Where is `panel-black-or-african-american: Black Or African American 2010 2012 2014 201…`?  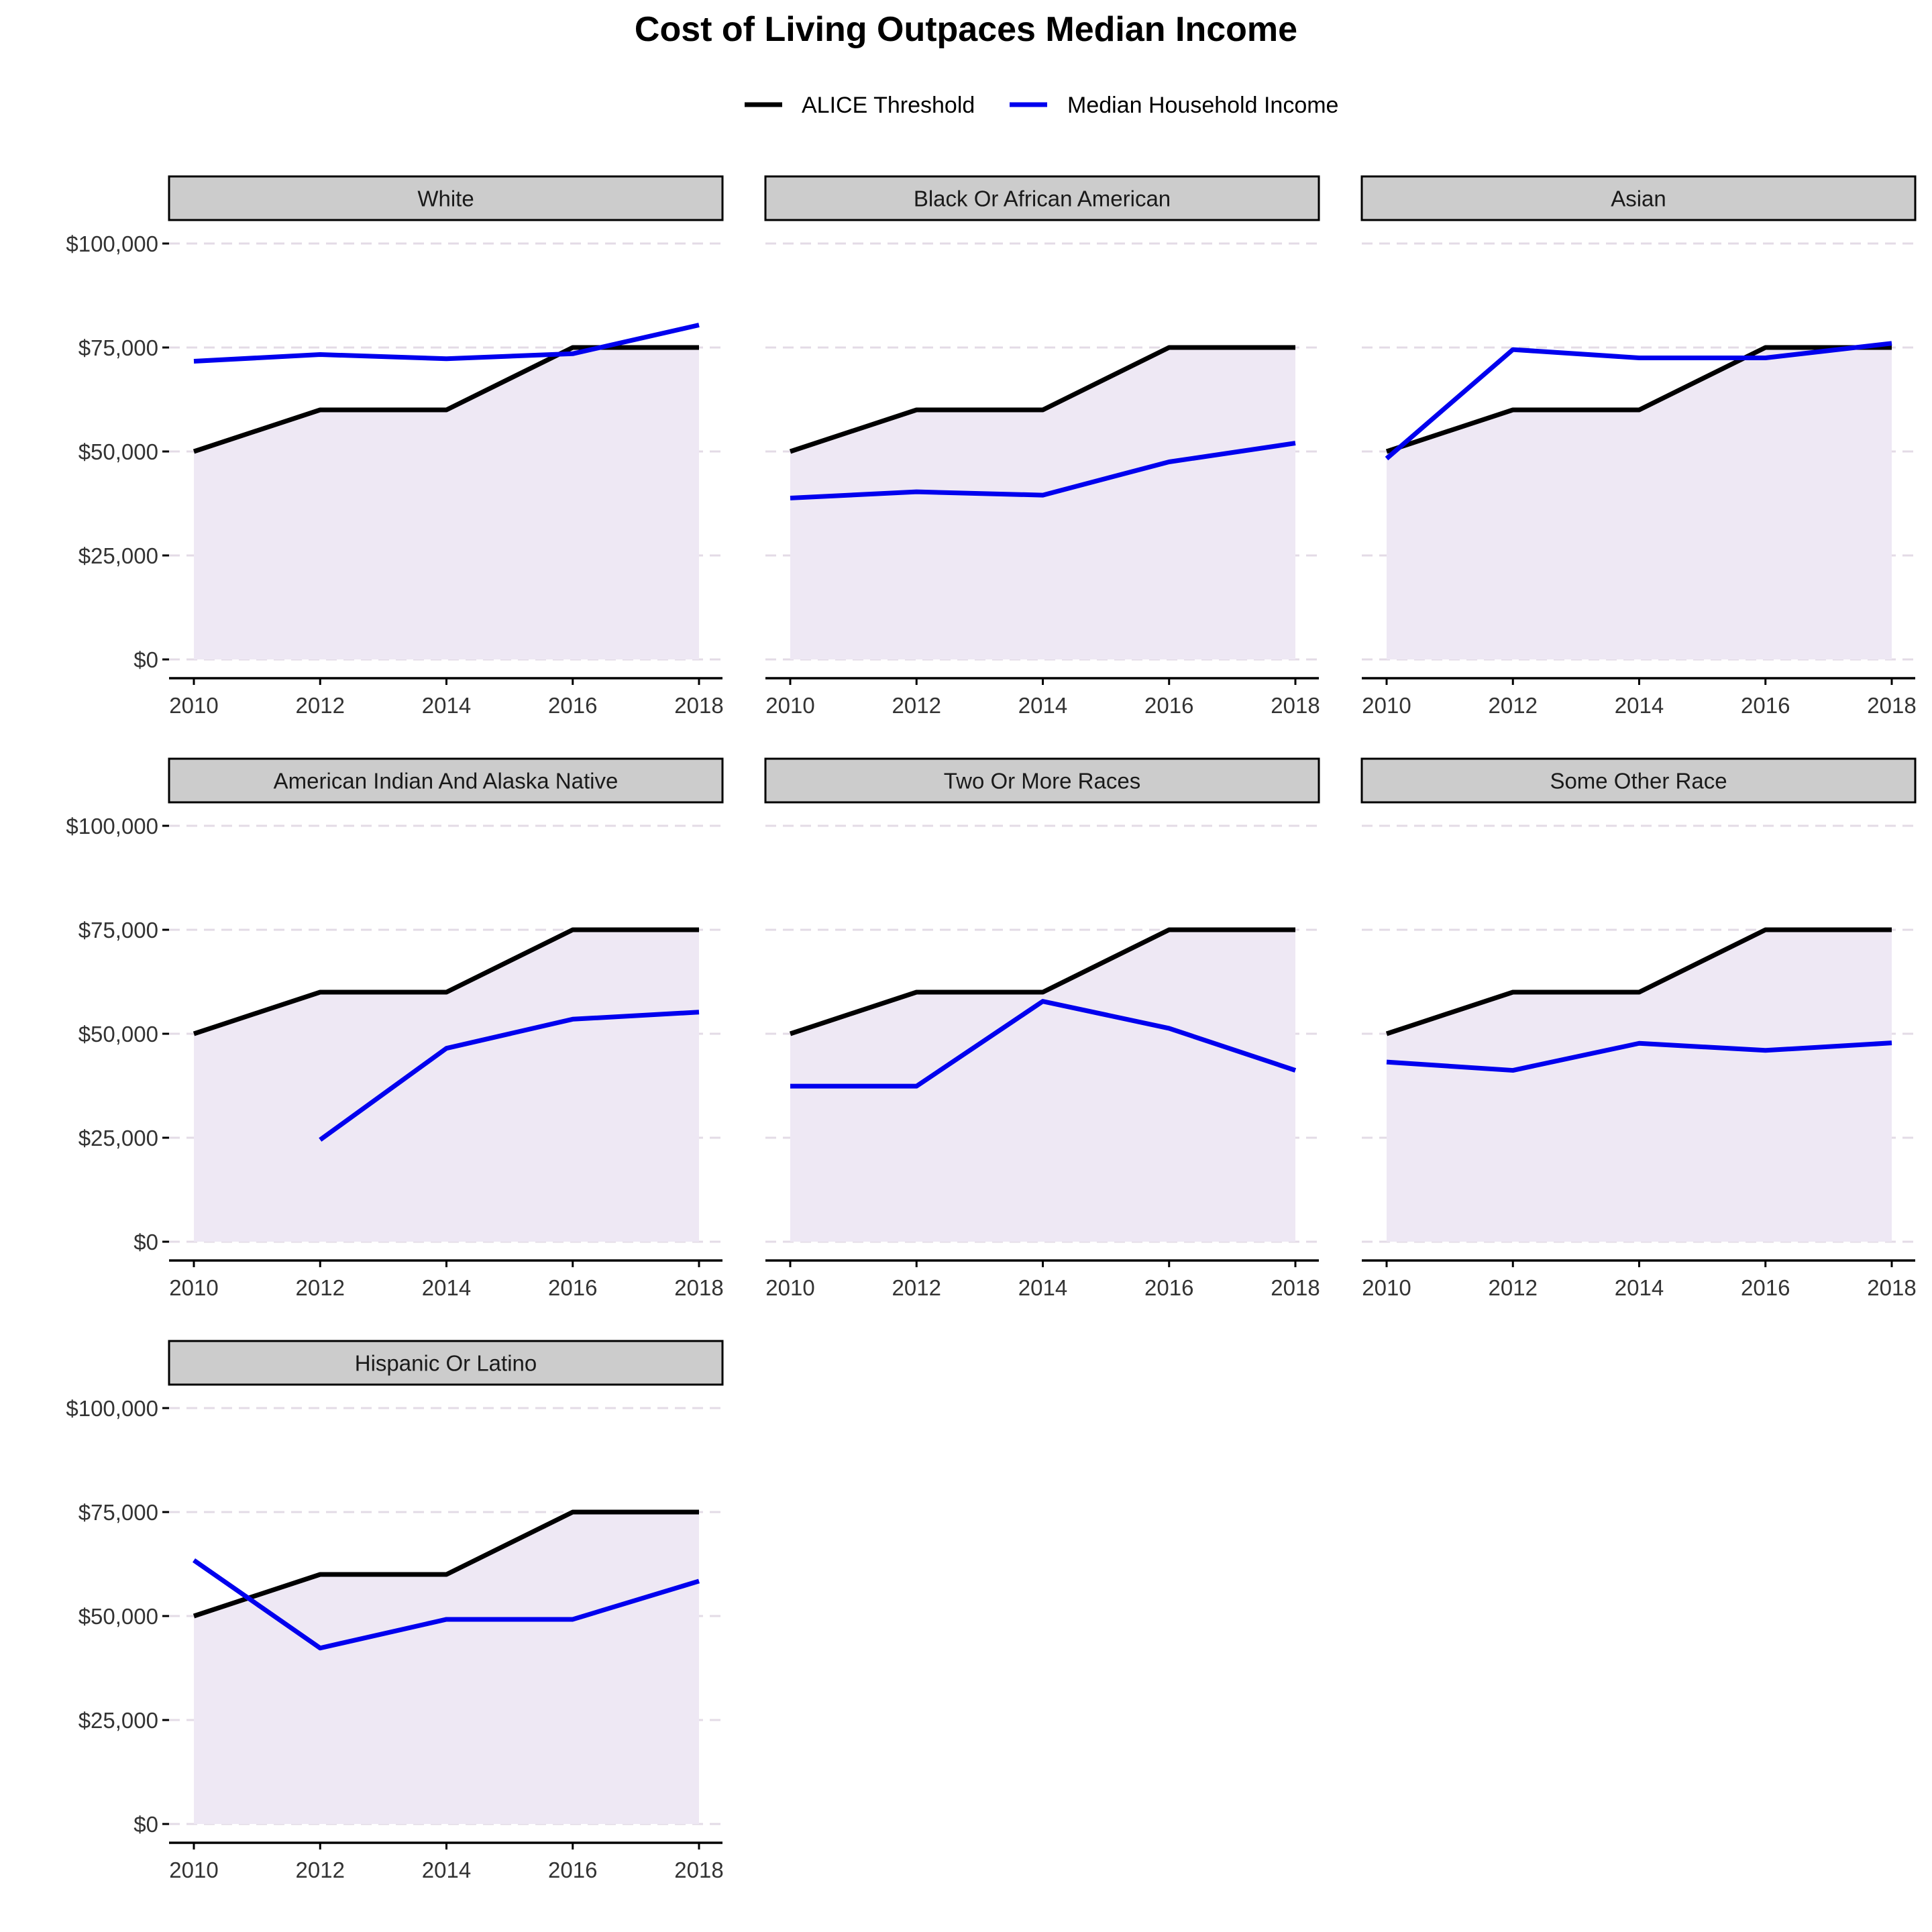 panel-black-or-african-american: Black Or African American 2010 2012 2014 201… is located at coordinates (1042, 446).